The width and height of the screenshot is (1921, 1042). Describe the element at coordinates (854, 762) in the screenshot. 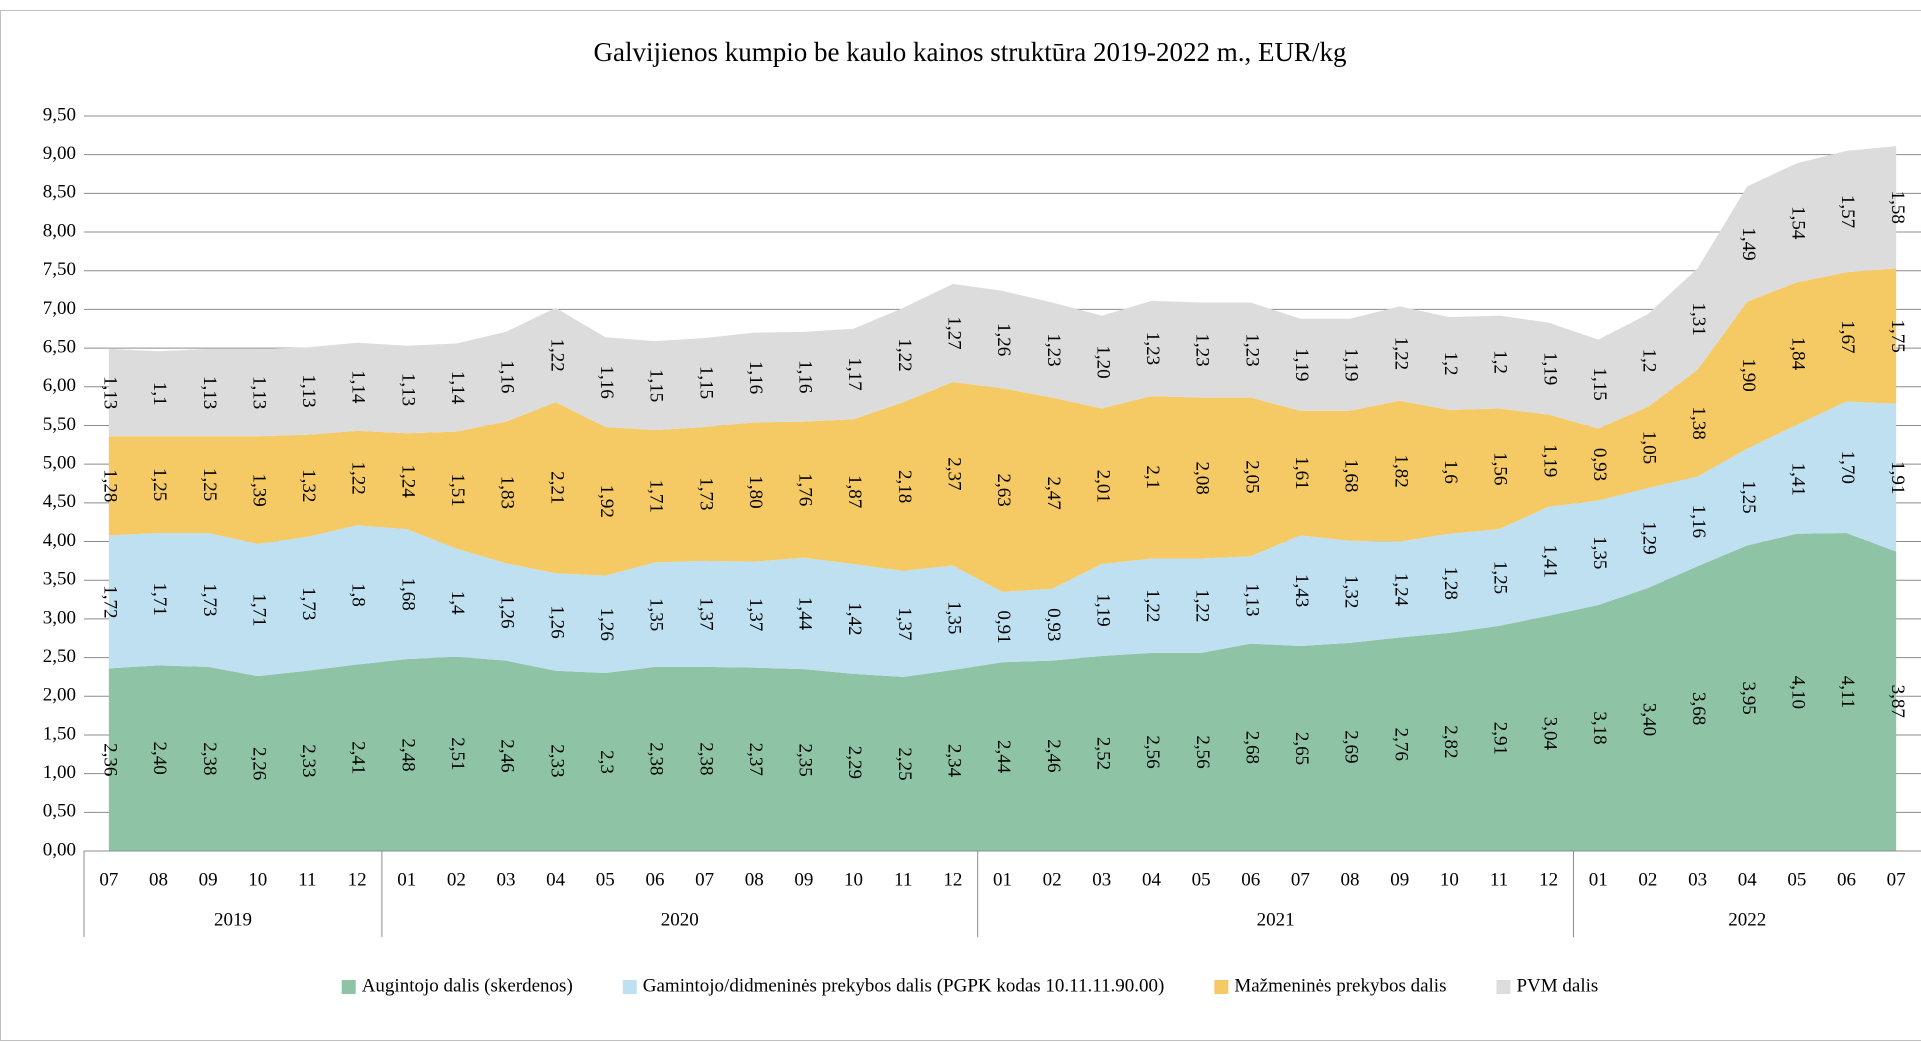

I see `data-label: 2,29` at that location.